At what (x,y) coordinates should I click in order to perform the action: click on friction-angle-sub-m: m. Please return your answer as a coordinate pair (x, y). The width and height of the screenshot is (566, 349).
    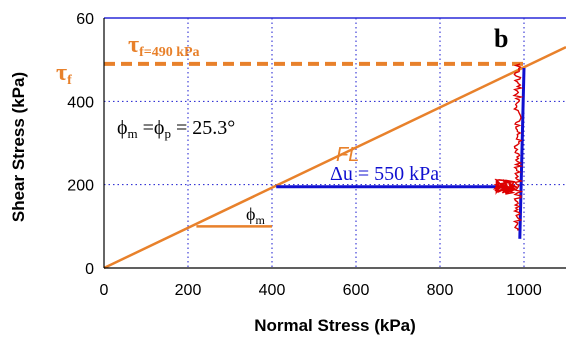
    Looking at the image, I should click on (133, 133).